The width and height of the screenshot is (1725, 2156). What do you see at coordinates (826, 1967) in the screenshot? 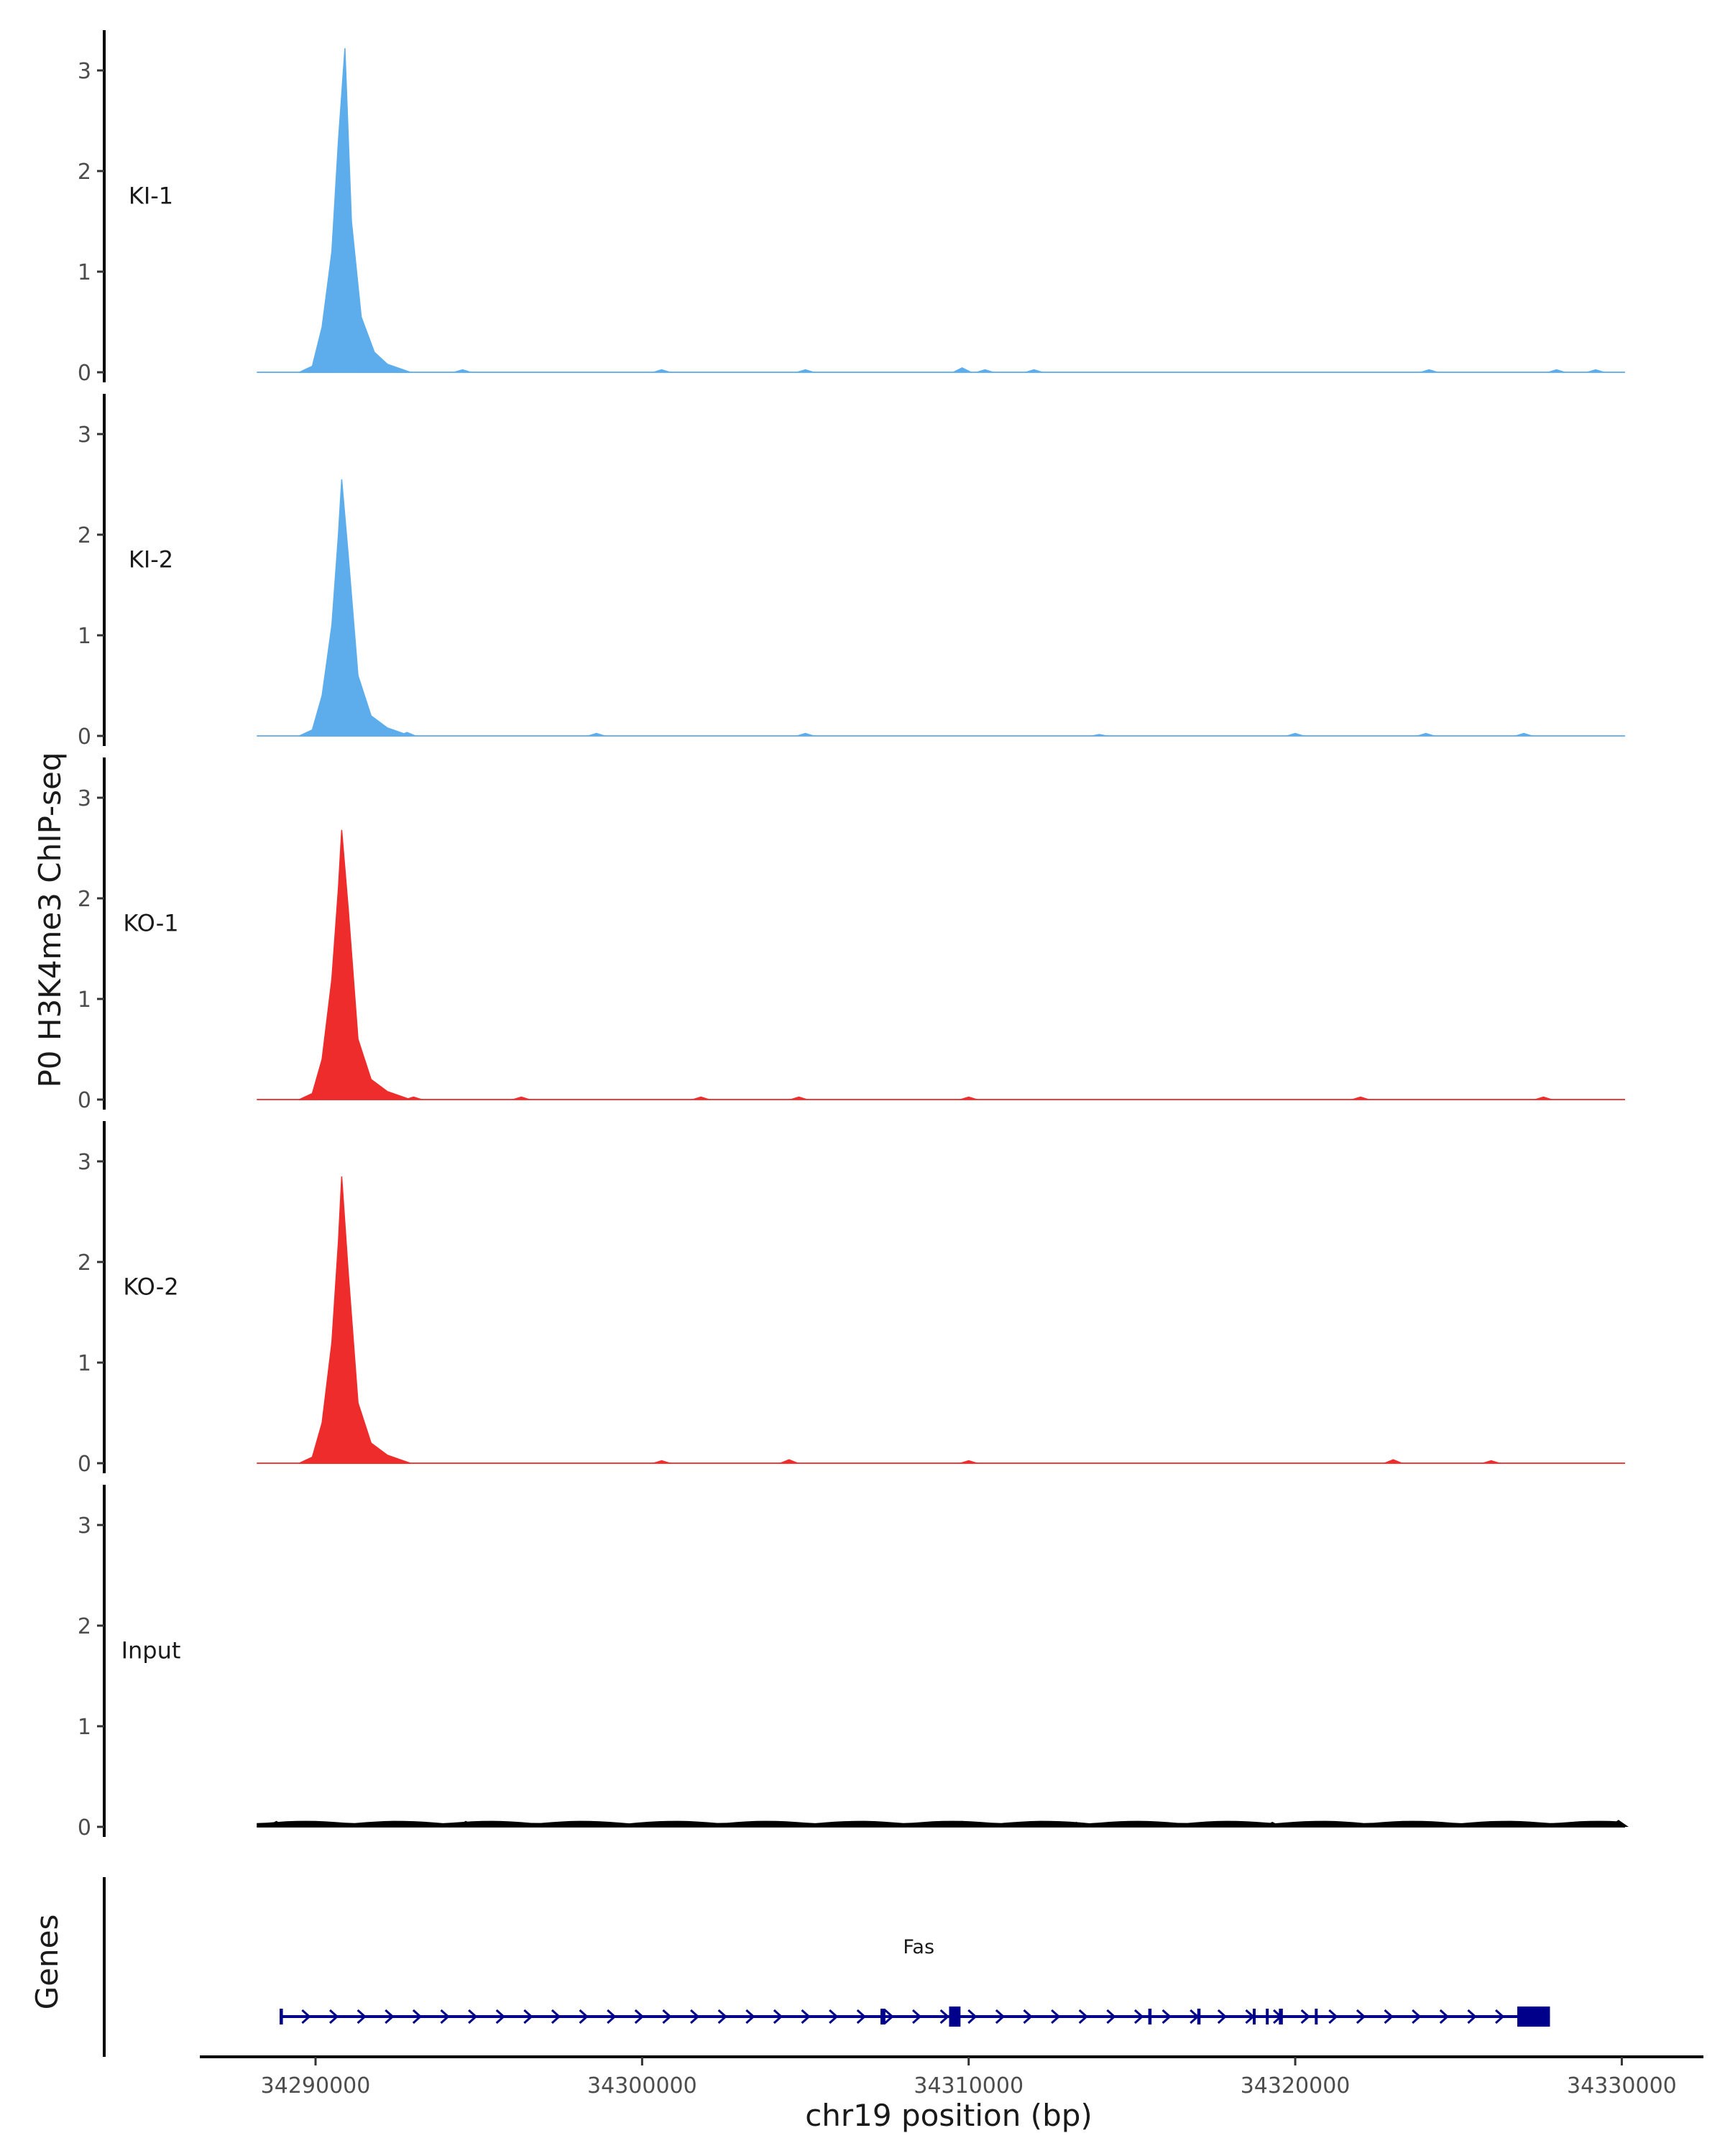
I see `gene-track: Fas` at bounding box center [826, 1967].